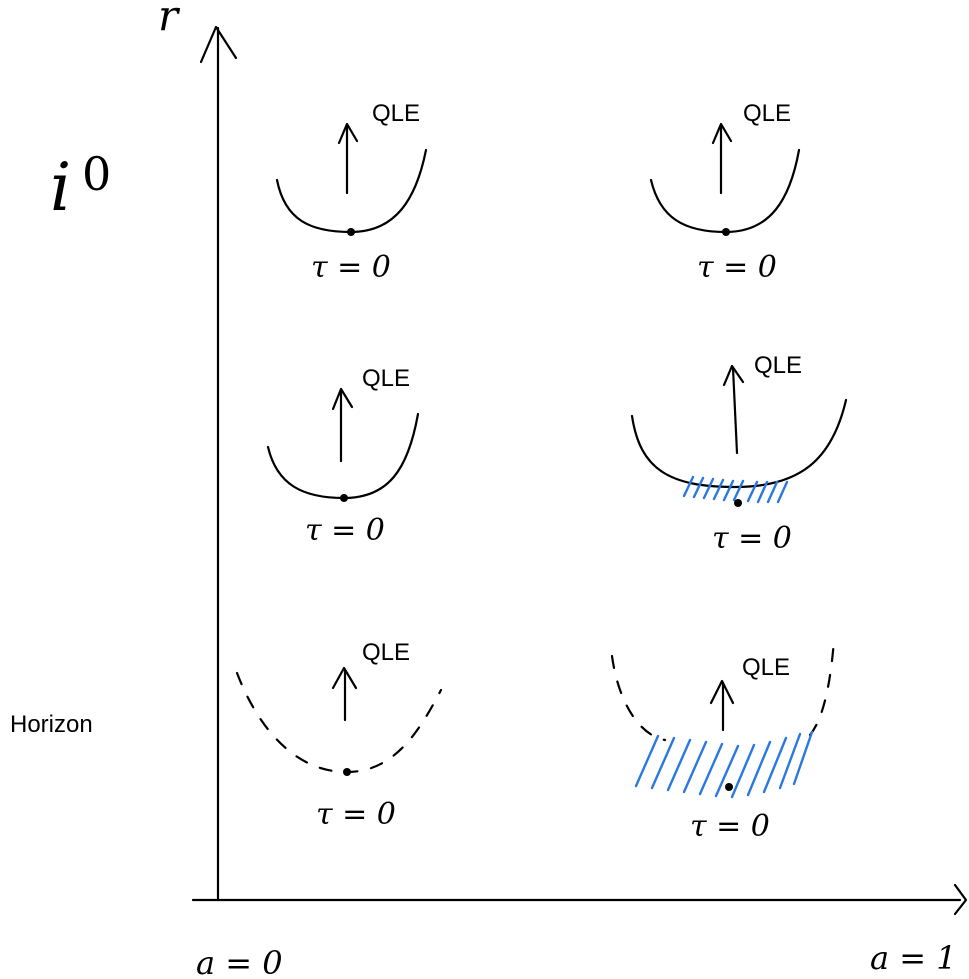  Describe the element at coordinates (60, 187) in the screenshot. I see `spatial-infinity-base: i` at that location.